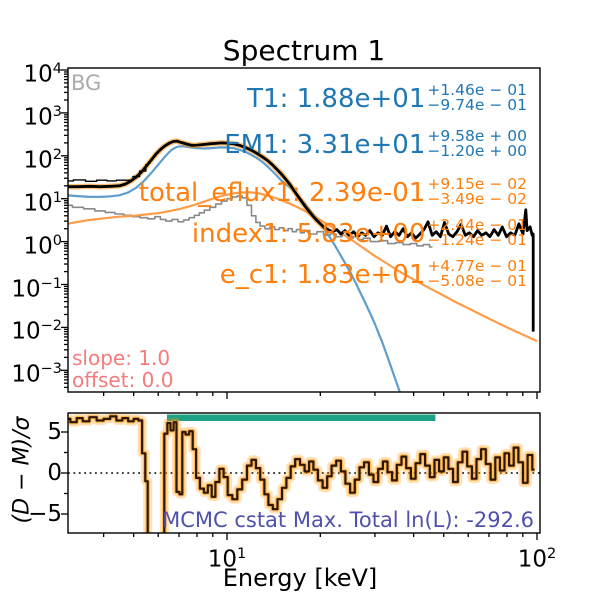  I want to click on param-uncertainty: +9.15e − 02 −3.49e − 02, so click(477, 191).